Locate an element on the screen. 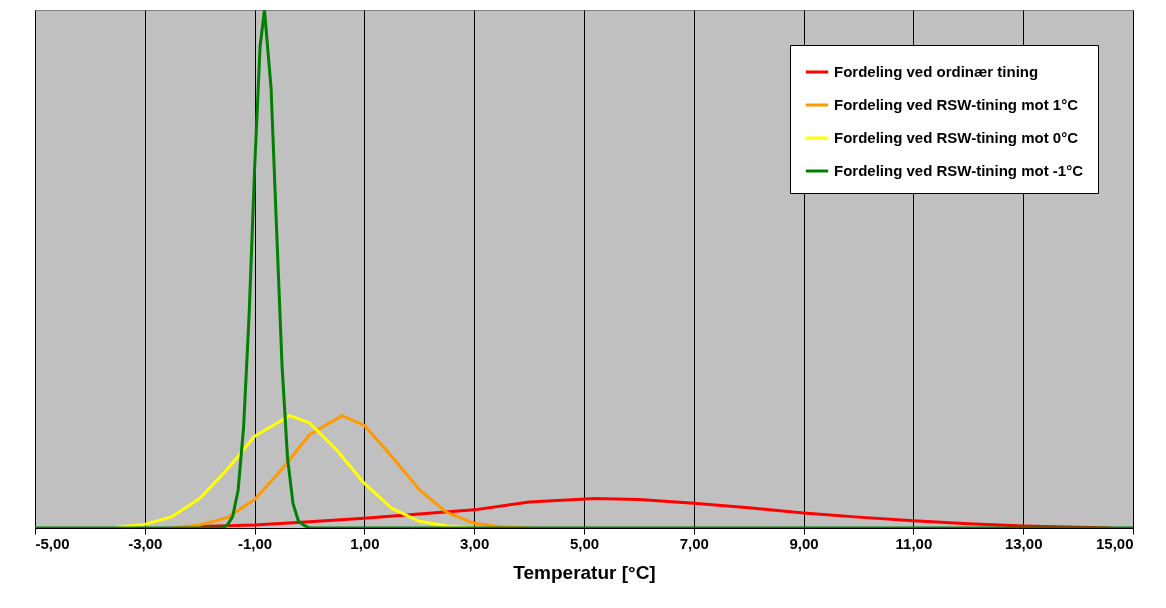  x-tick-label: 9,00 is located at coordinates (804, 543).